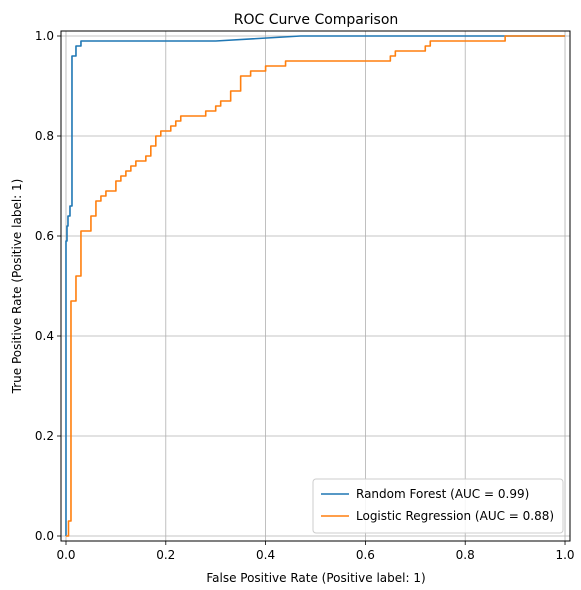 This screenshot has height=590, width=581. What do you see at coordinates (564, 555) in the screenshot?
I see `x-tick-label: 1.0` at bounding box center [564, 555].